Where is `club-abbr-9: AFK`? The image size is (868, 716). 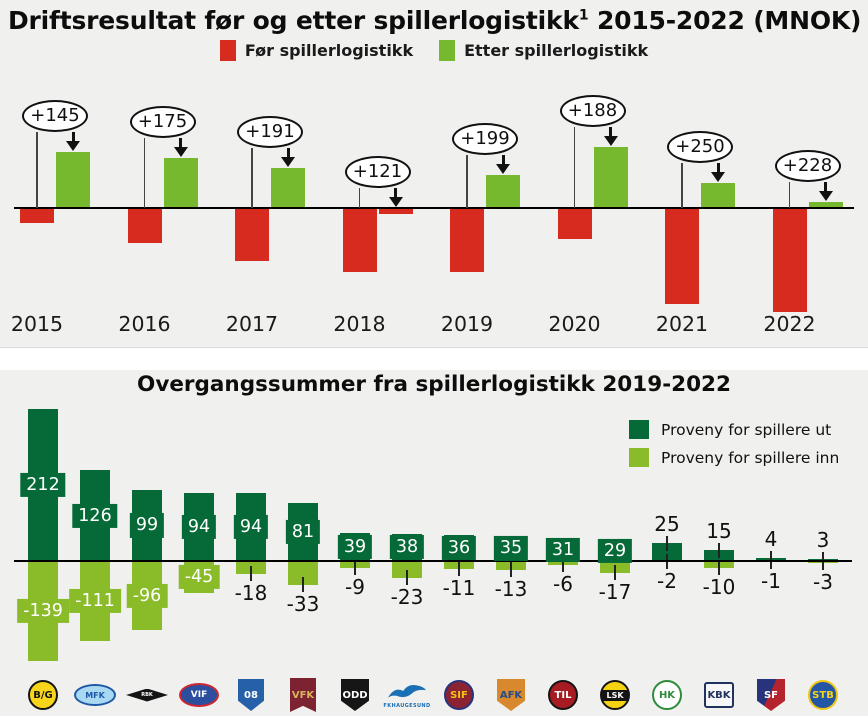
club-abbr-9: AFK is located at coordinates (511, 695).